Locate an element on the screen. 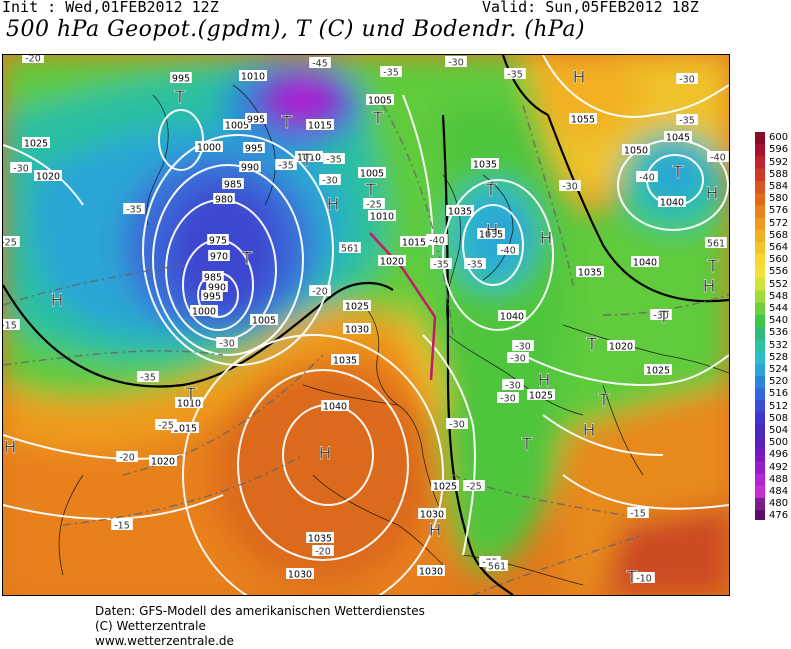  pressure-label: 980 is located at coordinates (224, 199).